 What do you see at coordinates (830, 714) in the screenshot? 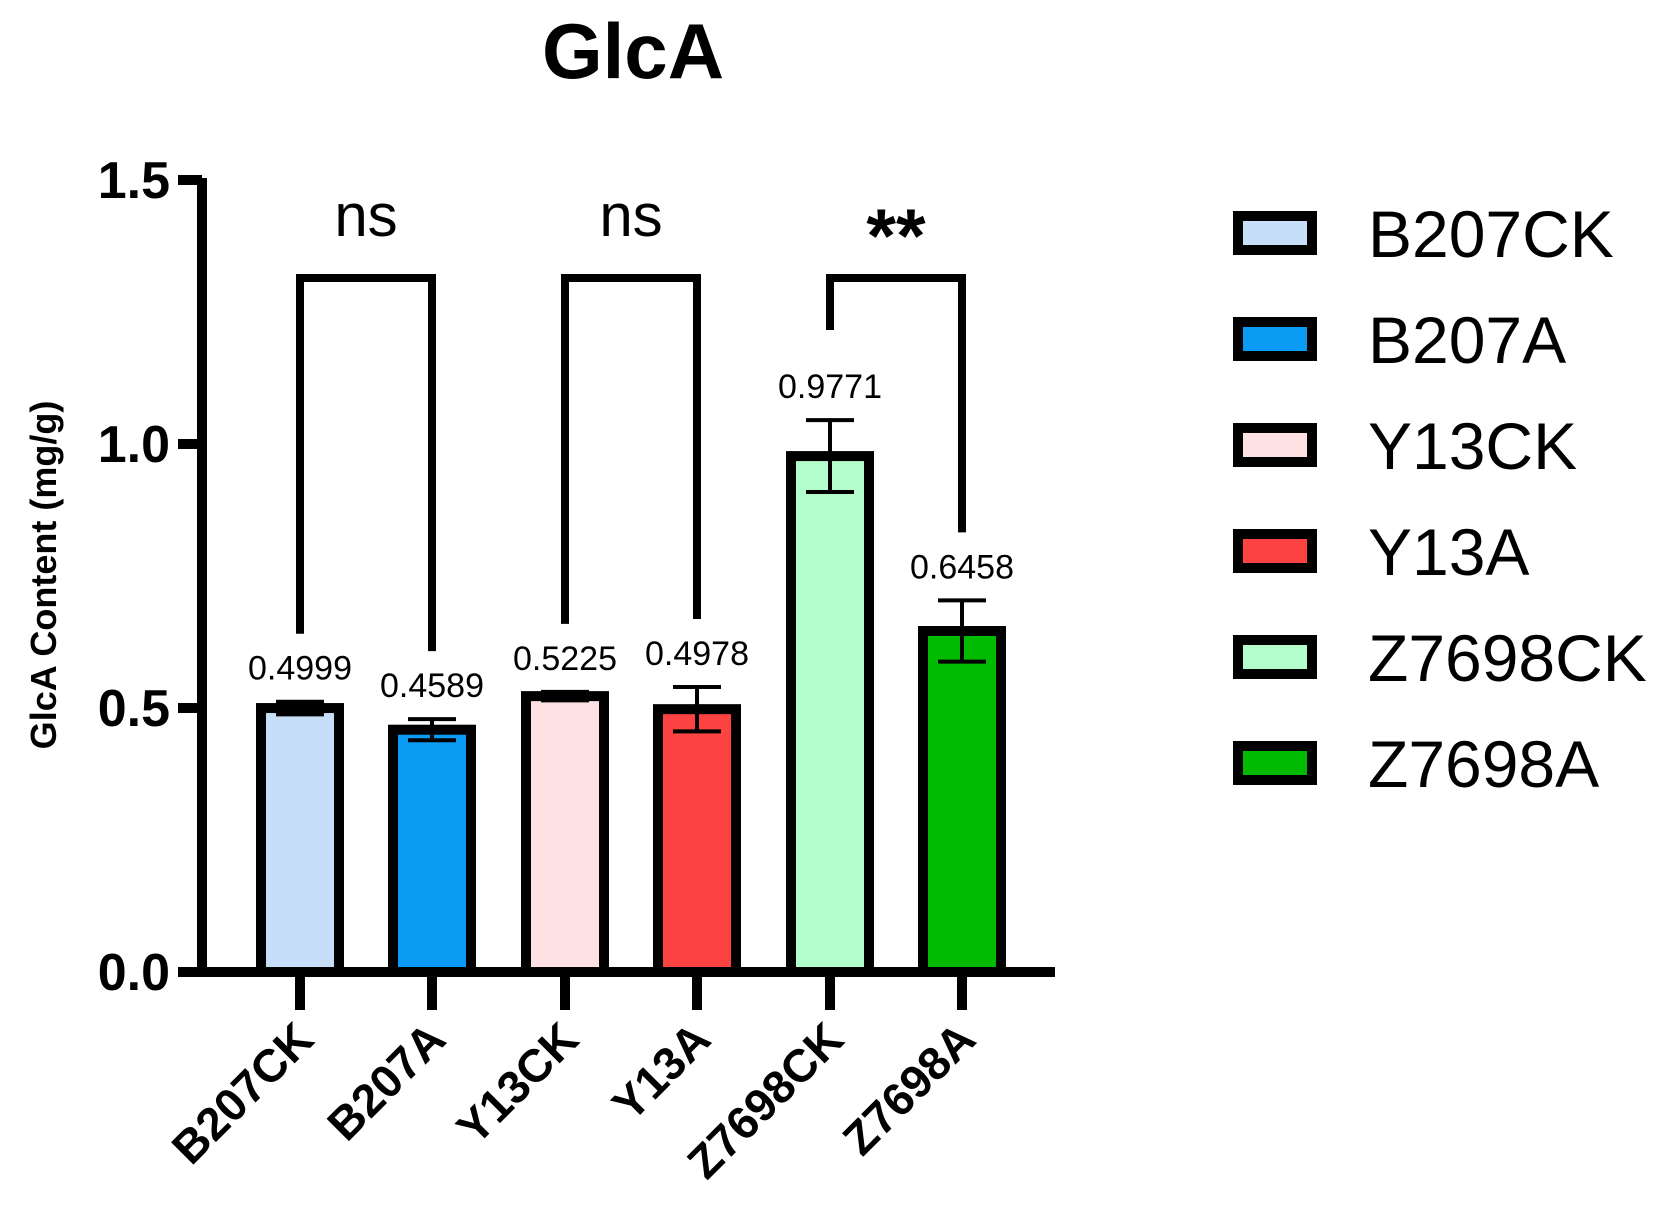
I see `bar-z7698ck` at bounding box center [830, 714].